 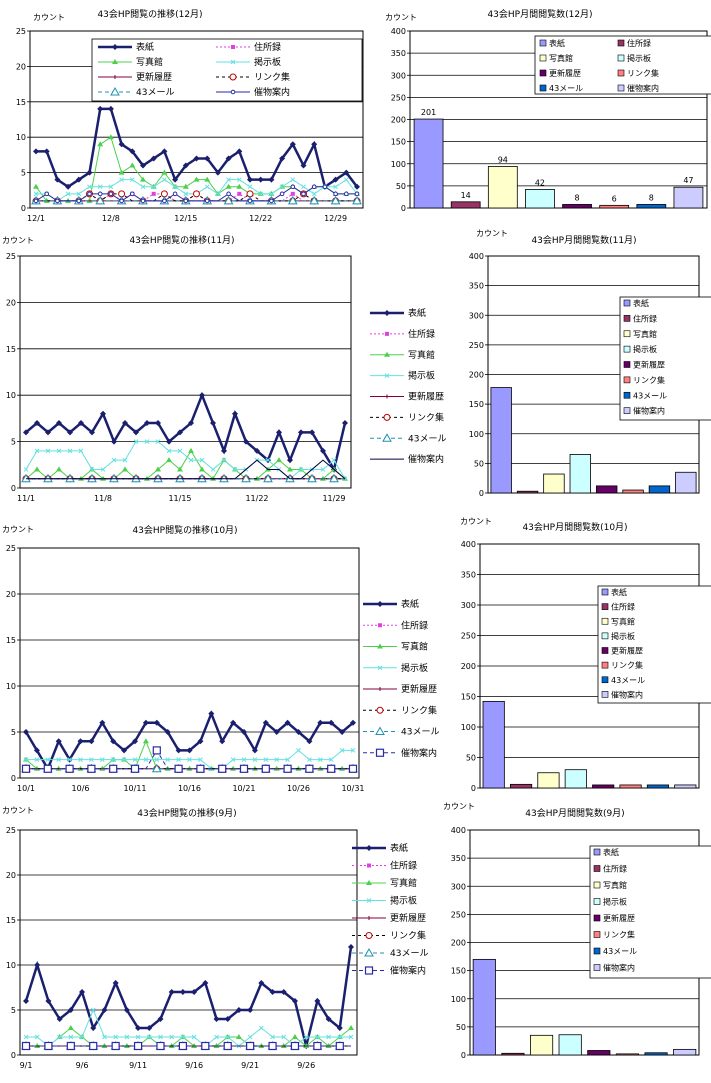 I want to click on chart-title: 43会HP閲覧の推移(12月), so click(x=149, y=14).